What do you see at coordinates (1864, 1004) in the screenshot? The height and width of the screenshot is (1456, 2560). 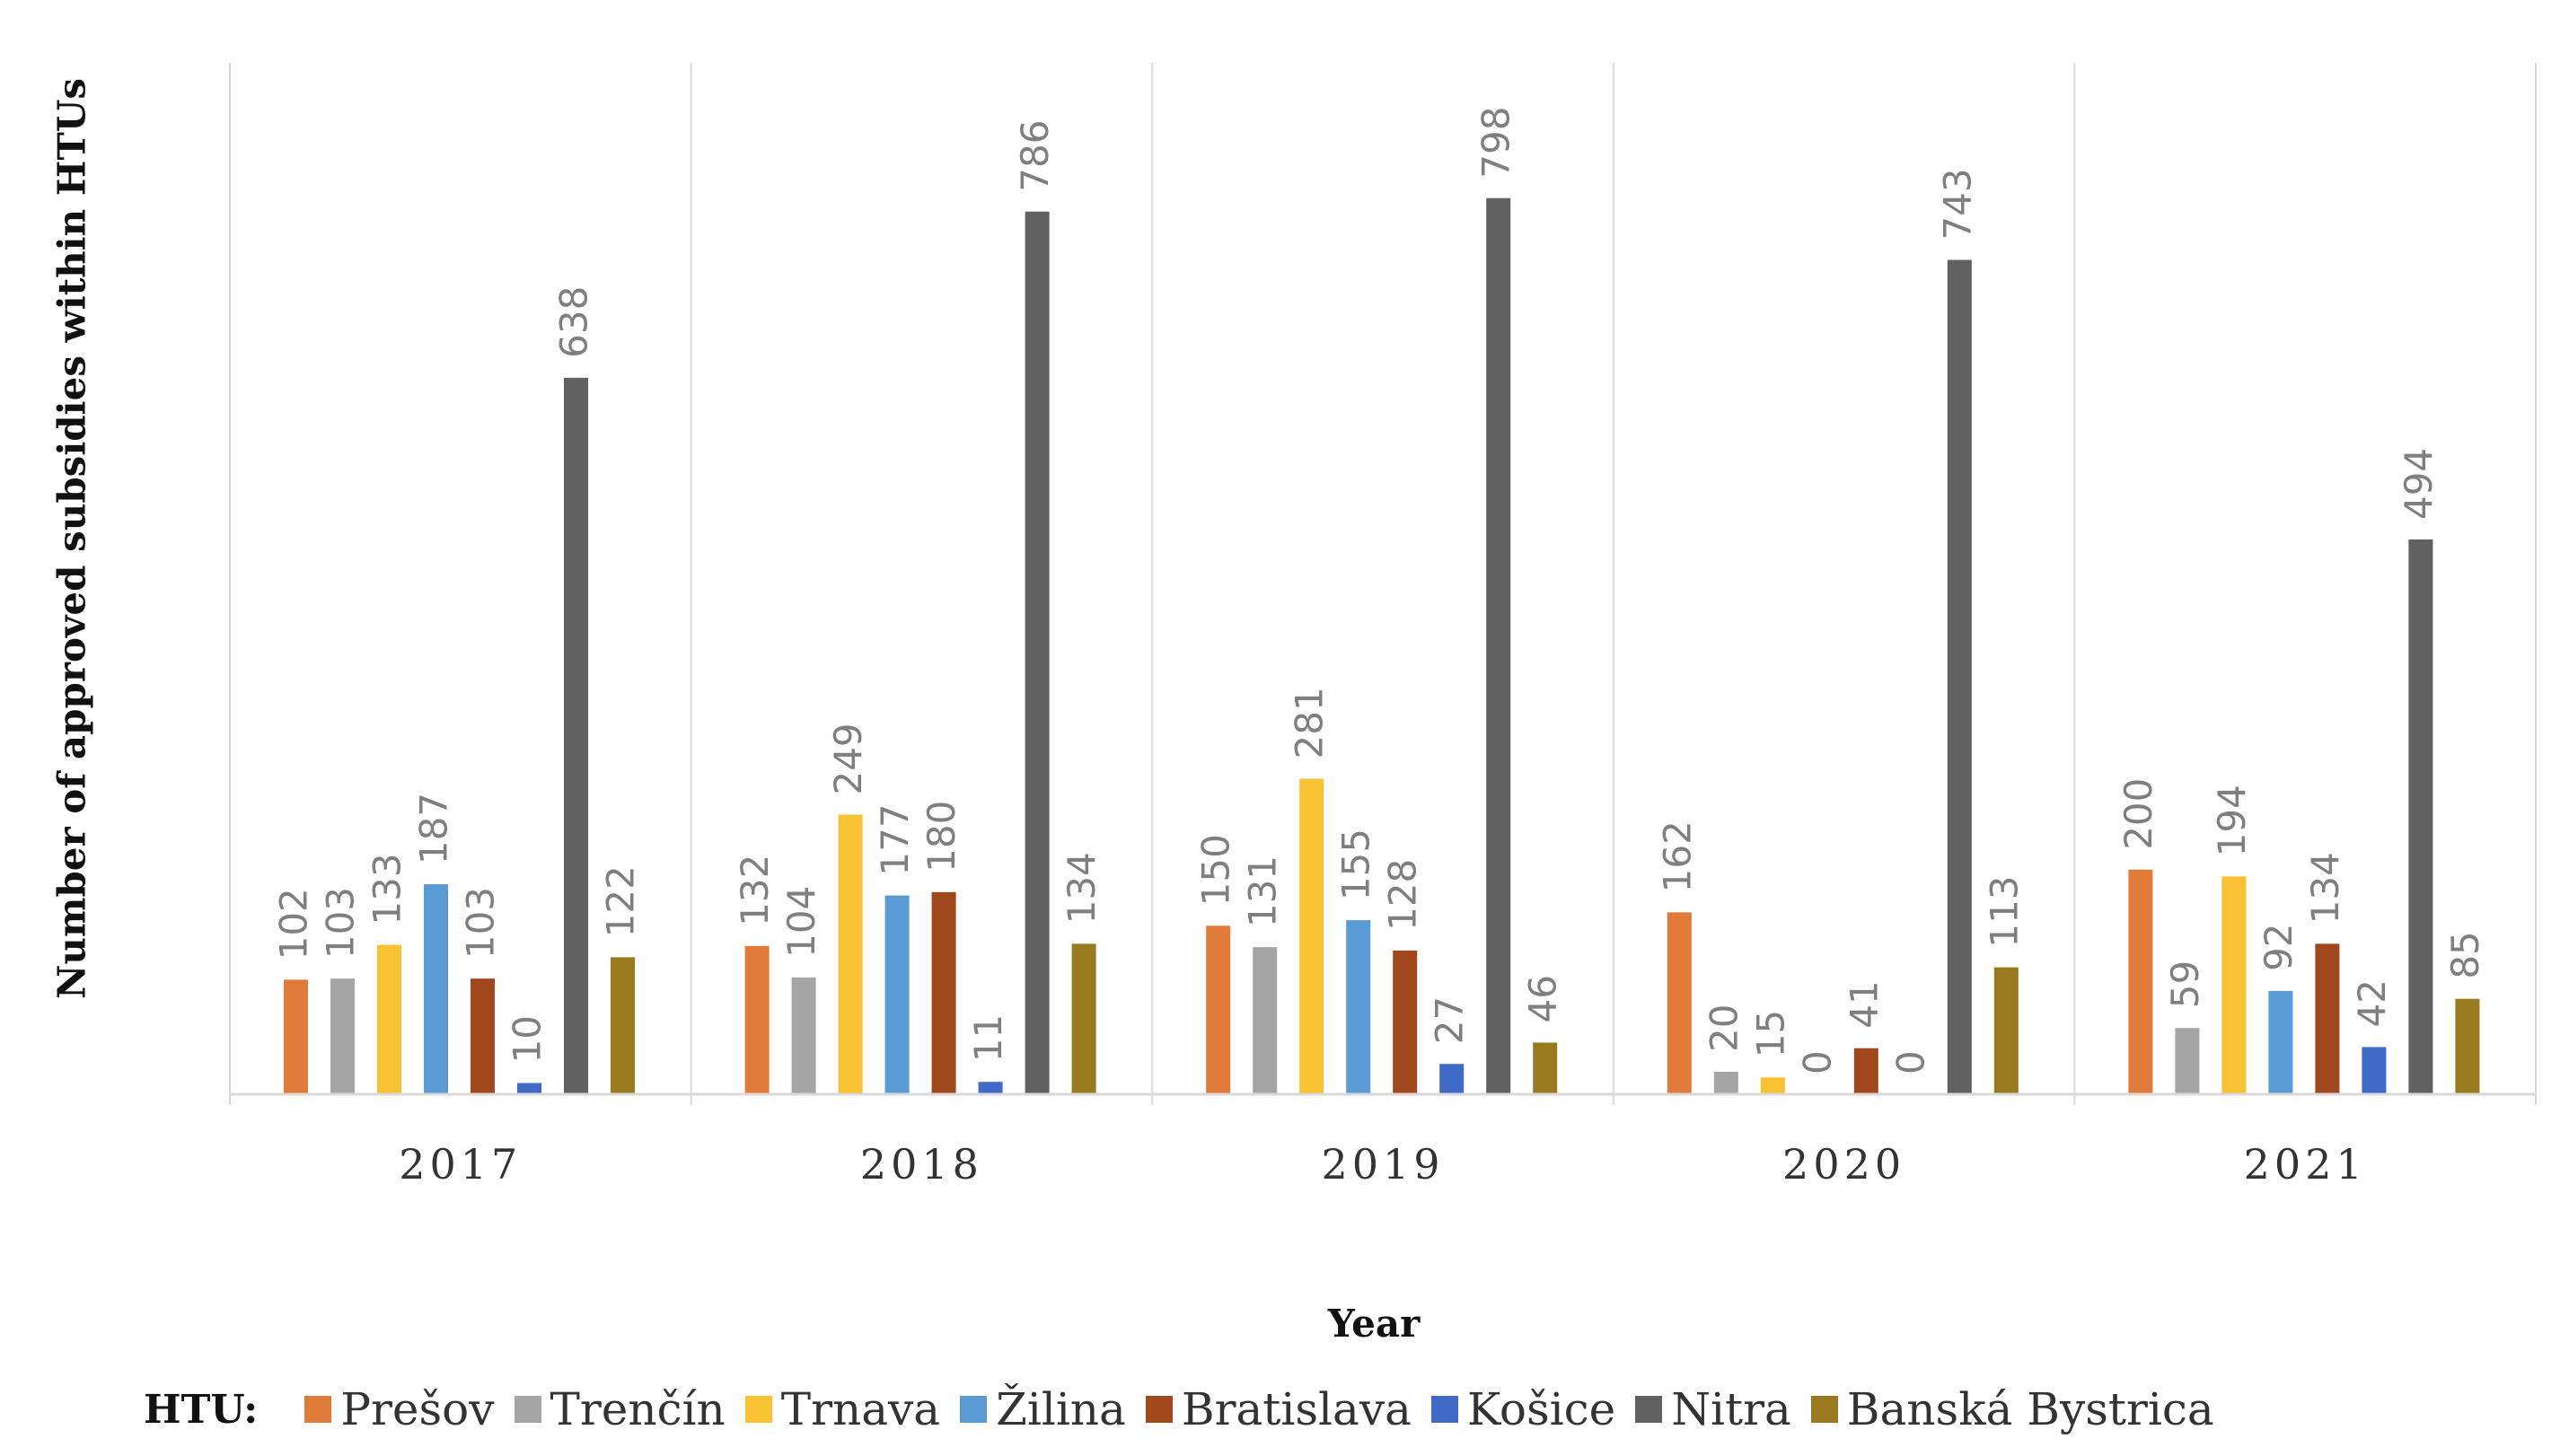 I see `data-label: 41` at bounding box center [1864, 1004].